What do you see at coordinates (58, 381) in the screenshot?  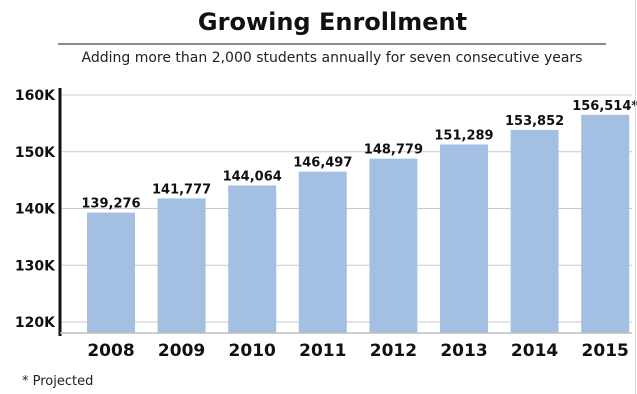 I see `footnote: * Projected` at bounding box center [58, 381].